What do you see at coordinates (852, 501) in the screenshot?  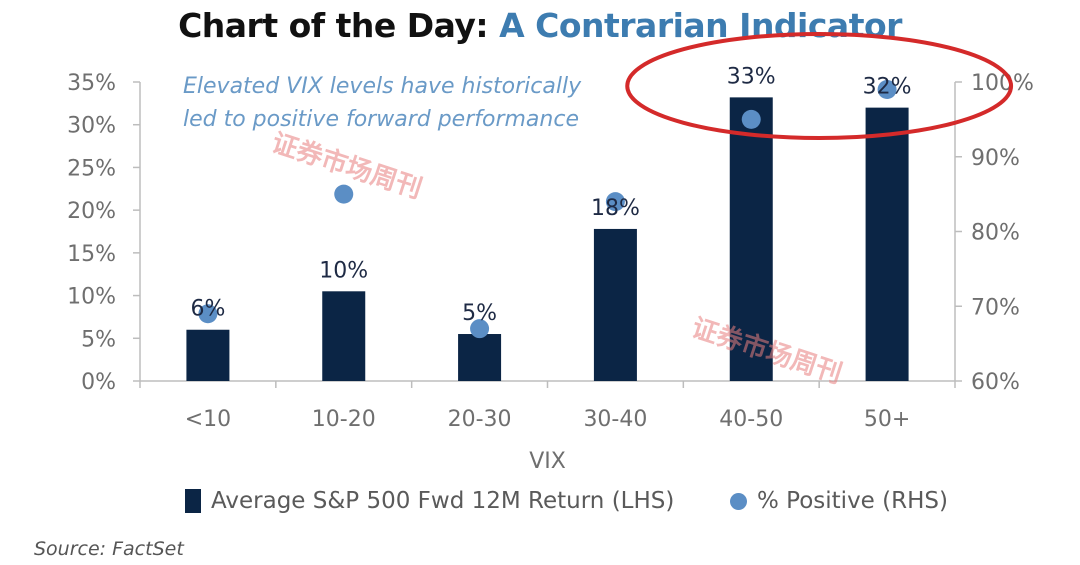 I see `legend-label-positive: % Positive (RHS)` at bounding box center [852, 501].